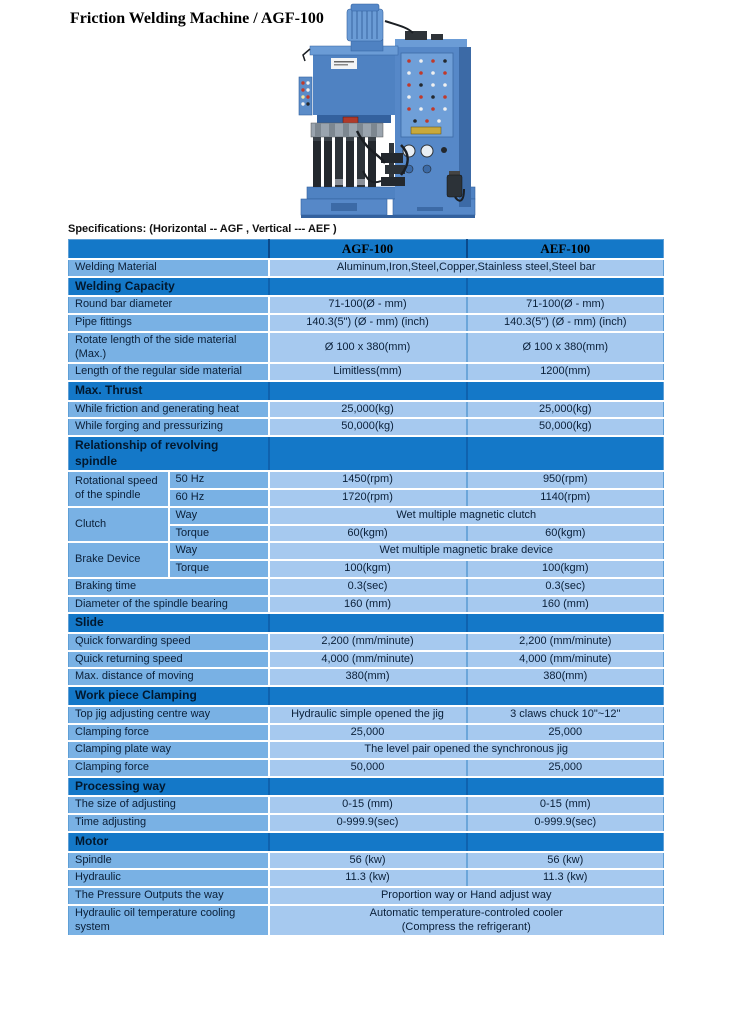 This screenshot has width=733, height=1024. I want to click on spec-value-aef: Ø 100 x 380(mm), so click(564, 348).